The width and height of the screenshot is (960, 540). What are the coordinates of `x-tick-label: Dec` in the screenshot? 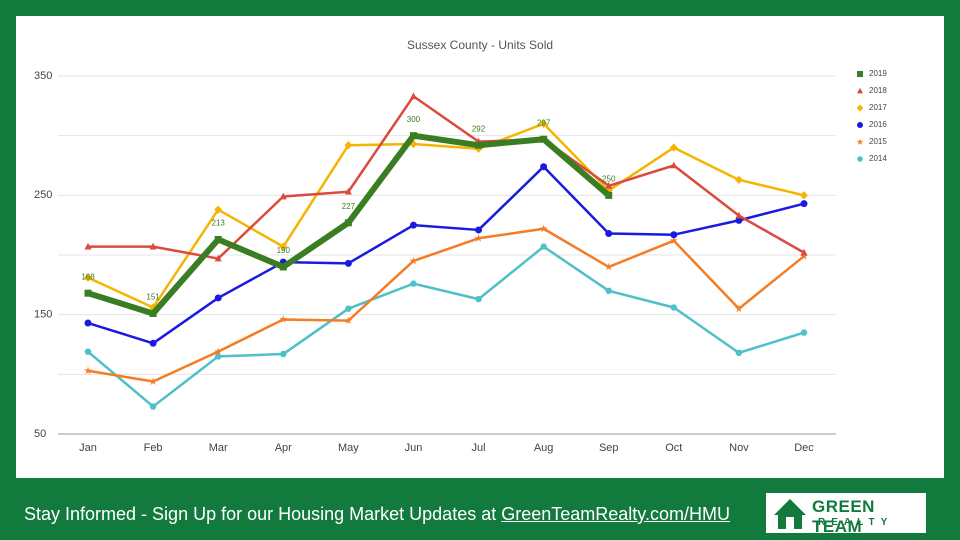 It's located at (804, 448).